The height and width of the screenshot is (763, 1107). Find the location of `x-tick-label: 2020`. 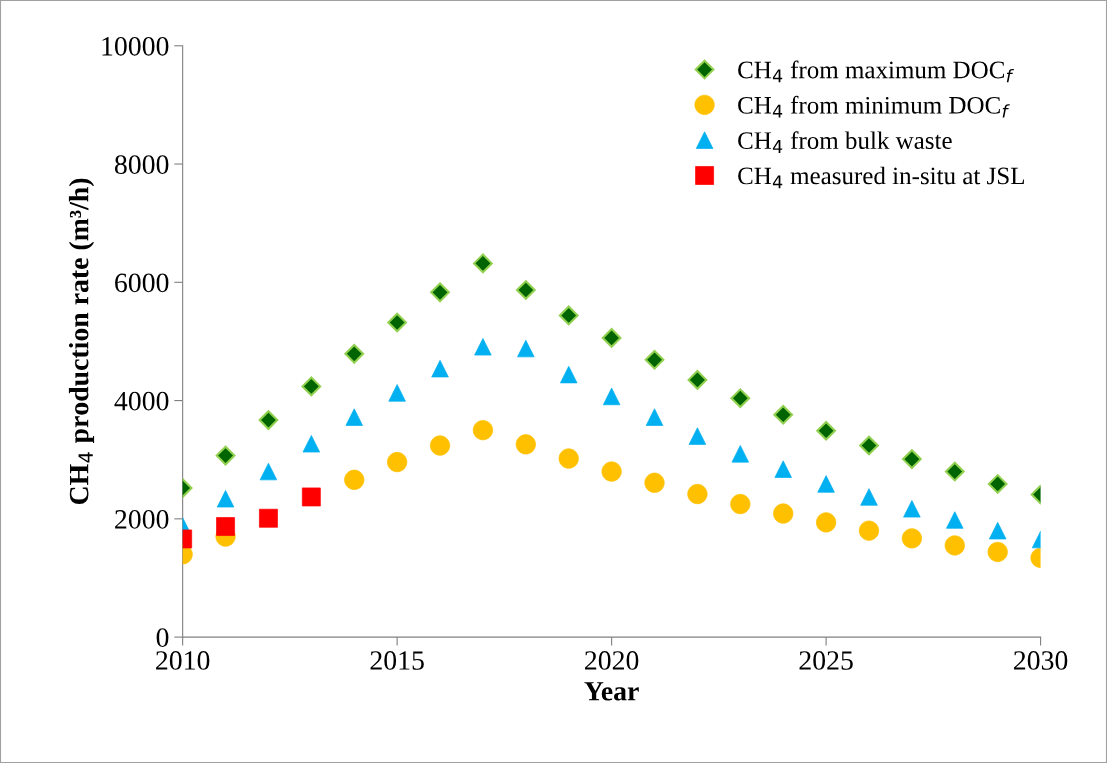

x-tick-label: 2020 is located at coordinates (612, 660).